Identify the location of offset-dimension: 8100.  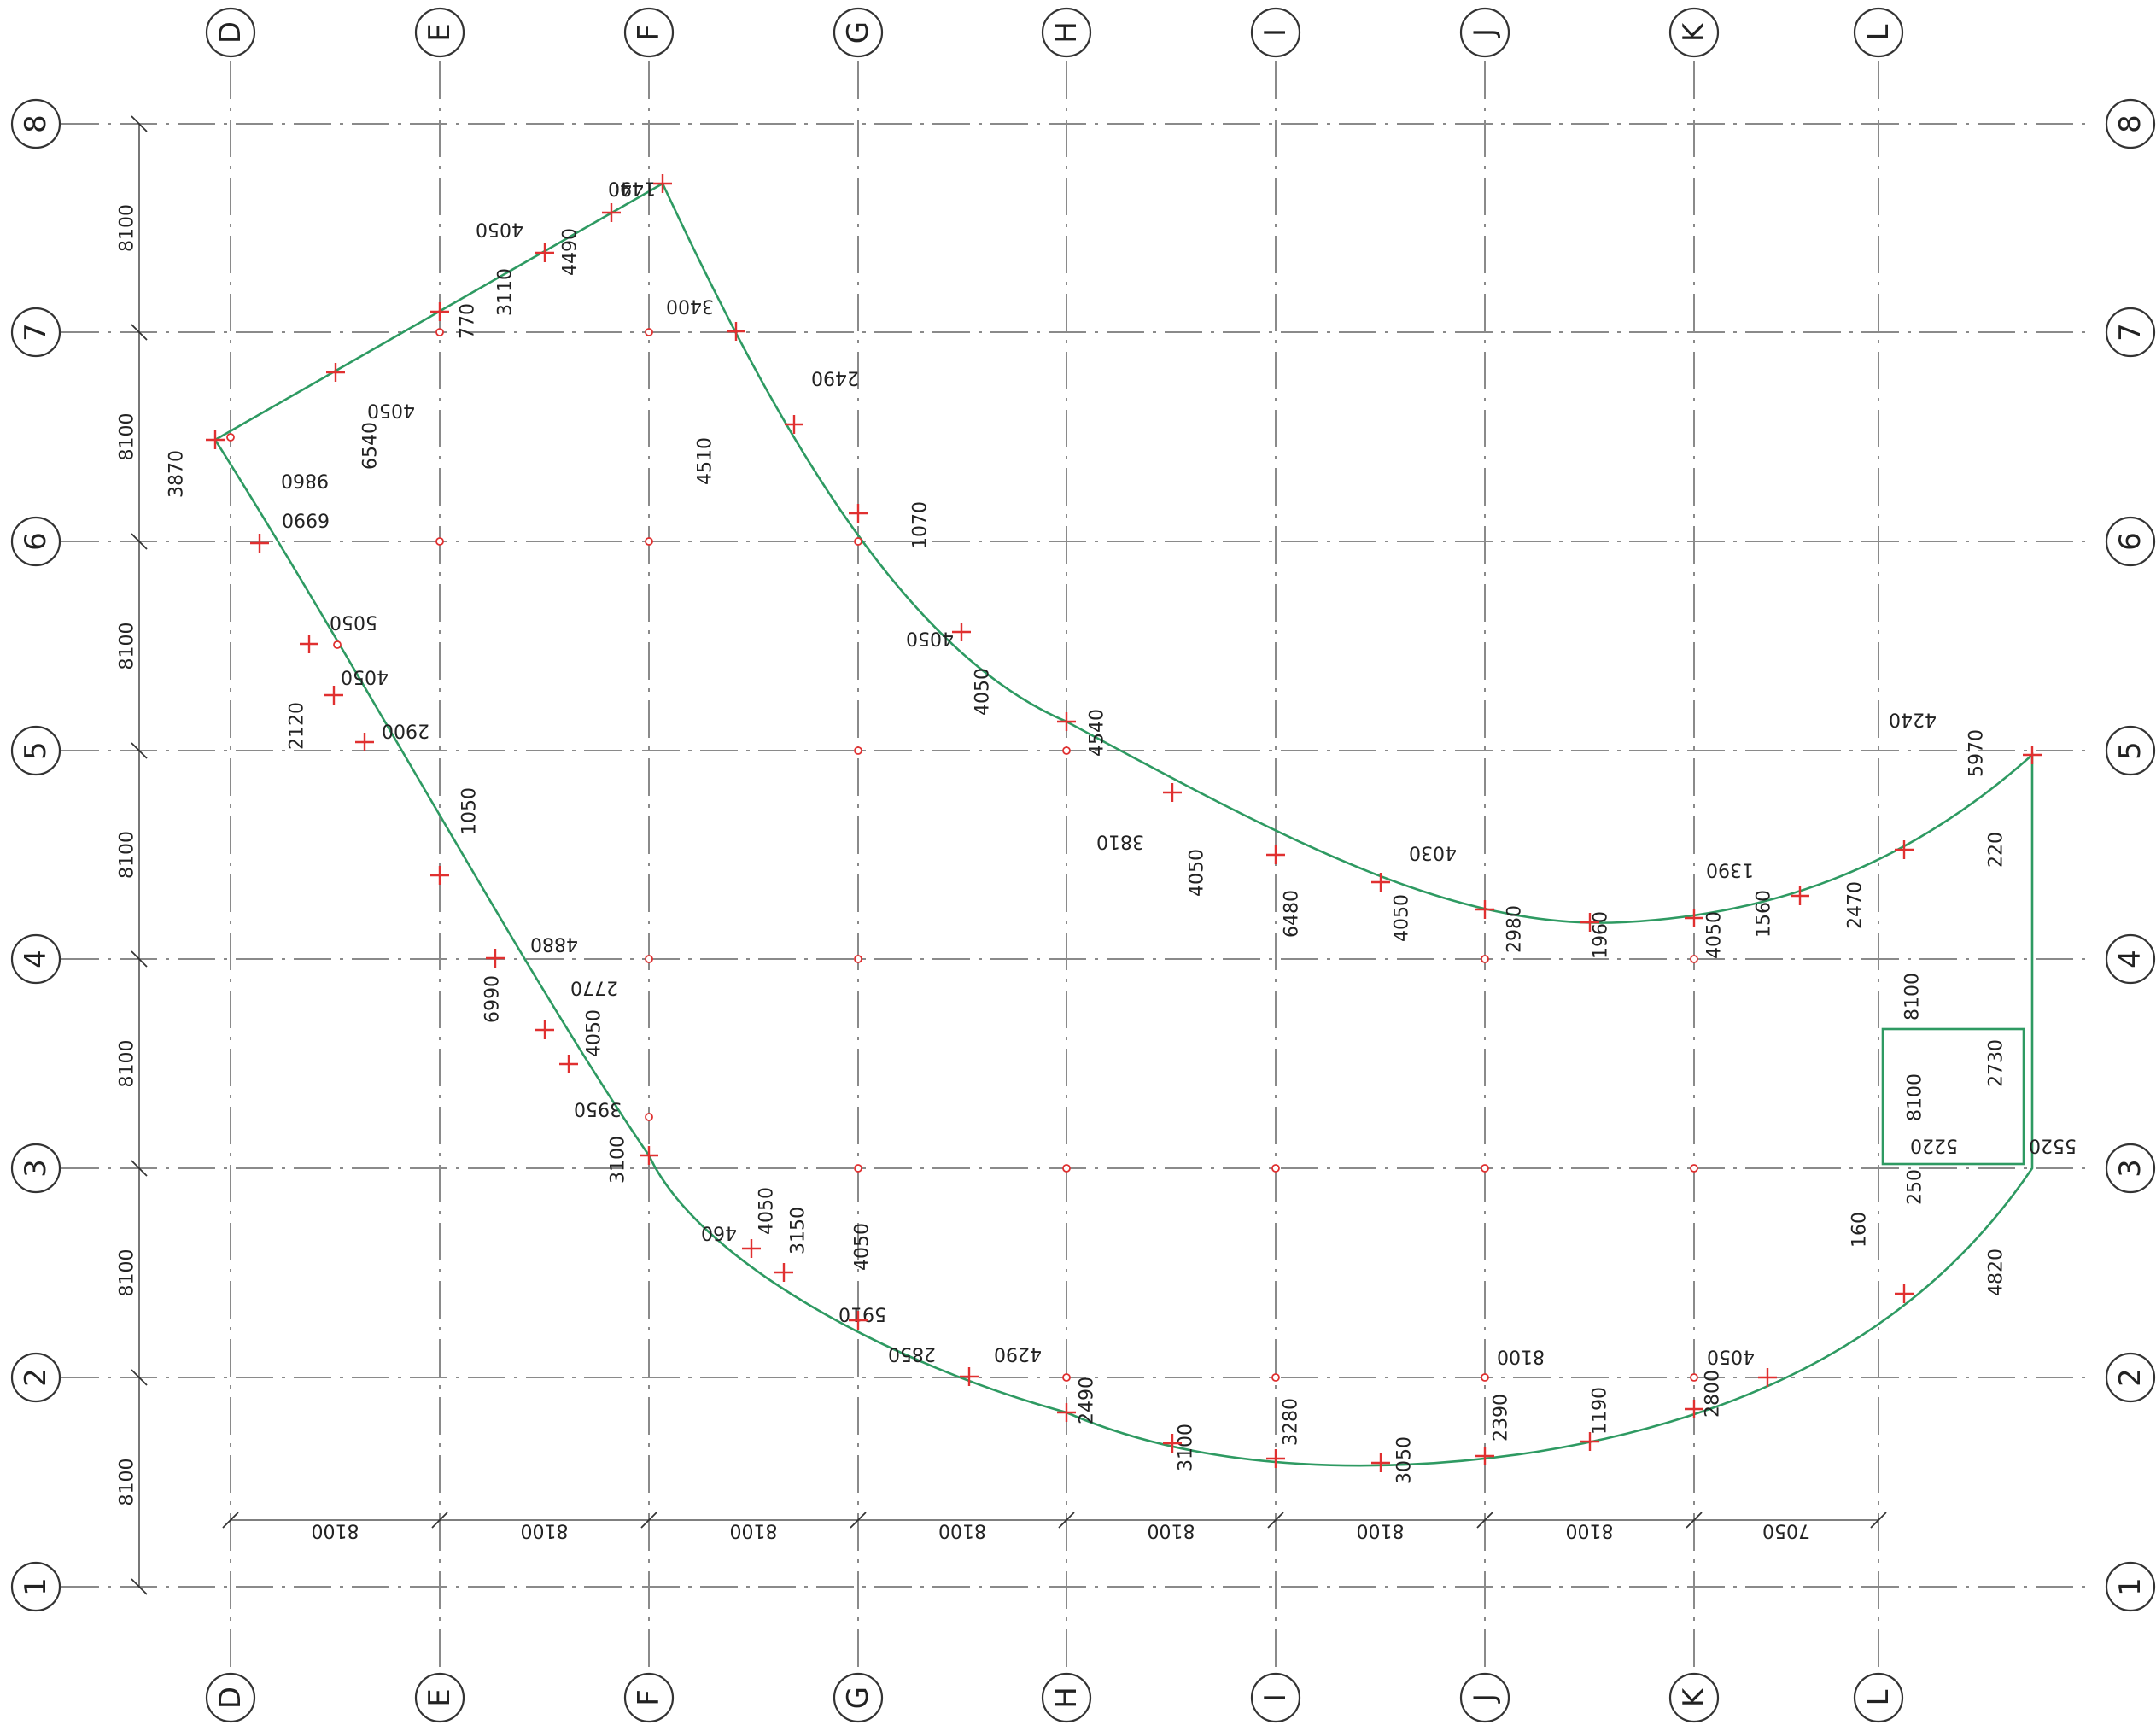
(1521, 1356).